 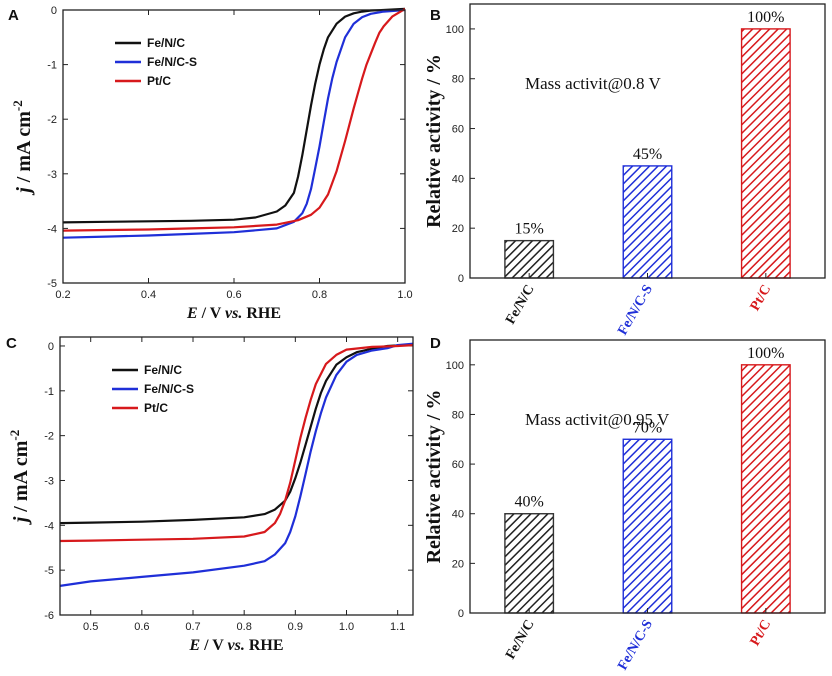 What do you see at coordinates (647, 427) in the screenshot?
I see `bar-value-label: 70%` at bounding box center [647, 427].